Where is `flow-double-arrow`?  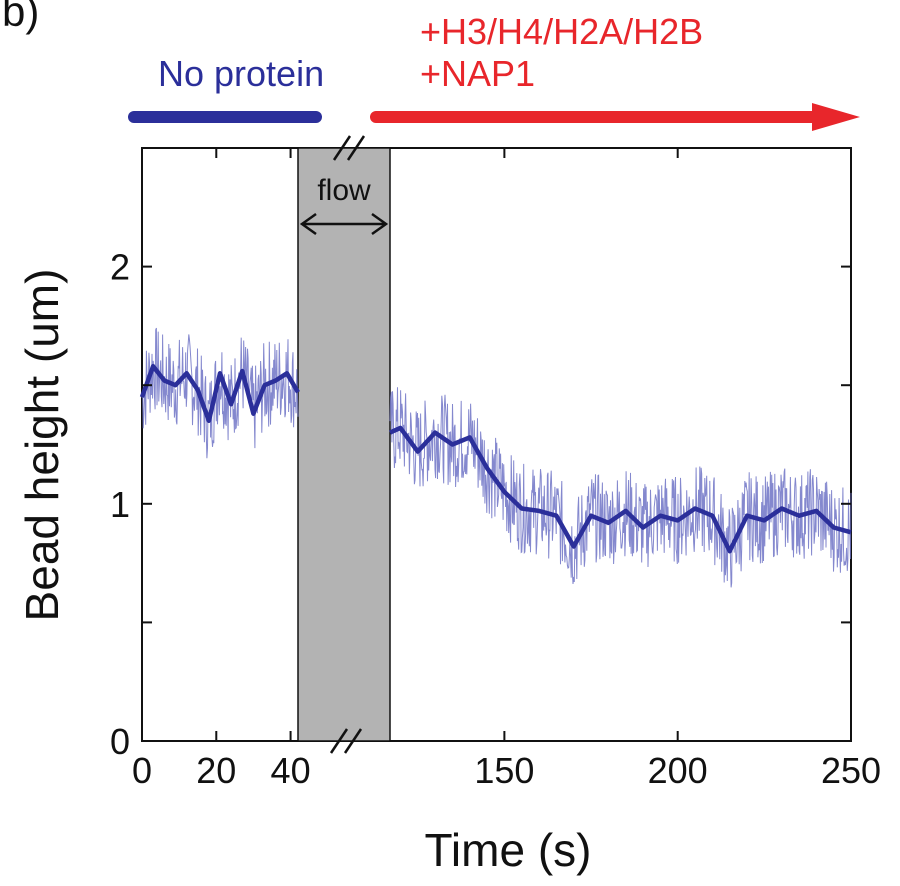 flow-double-arrow is located at coordinates (344, 224).